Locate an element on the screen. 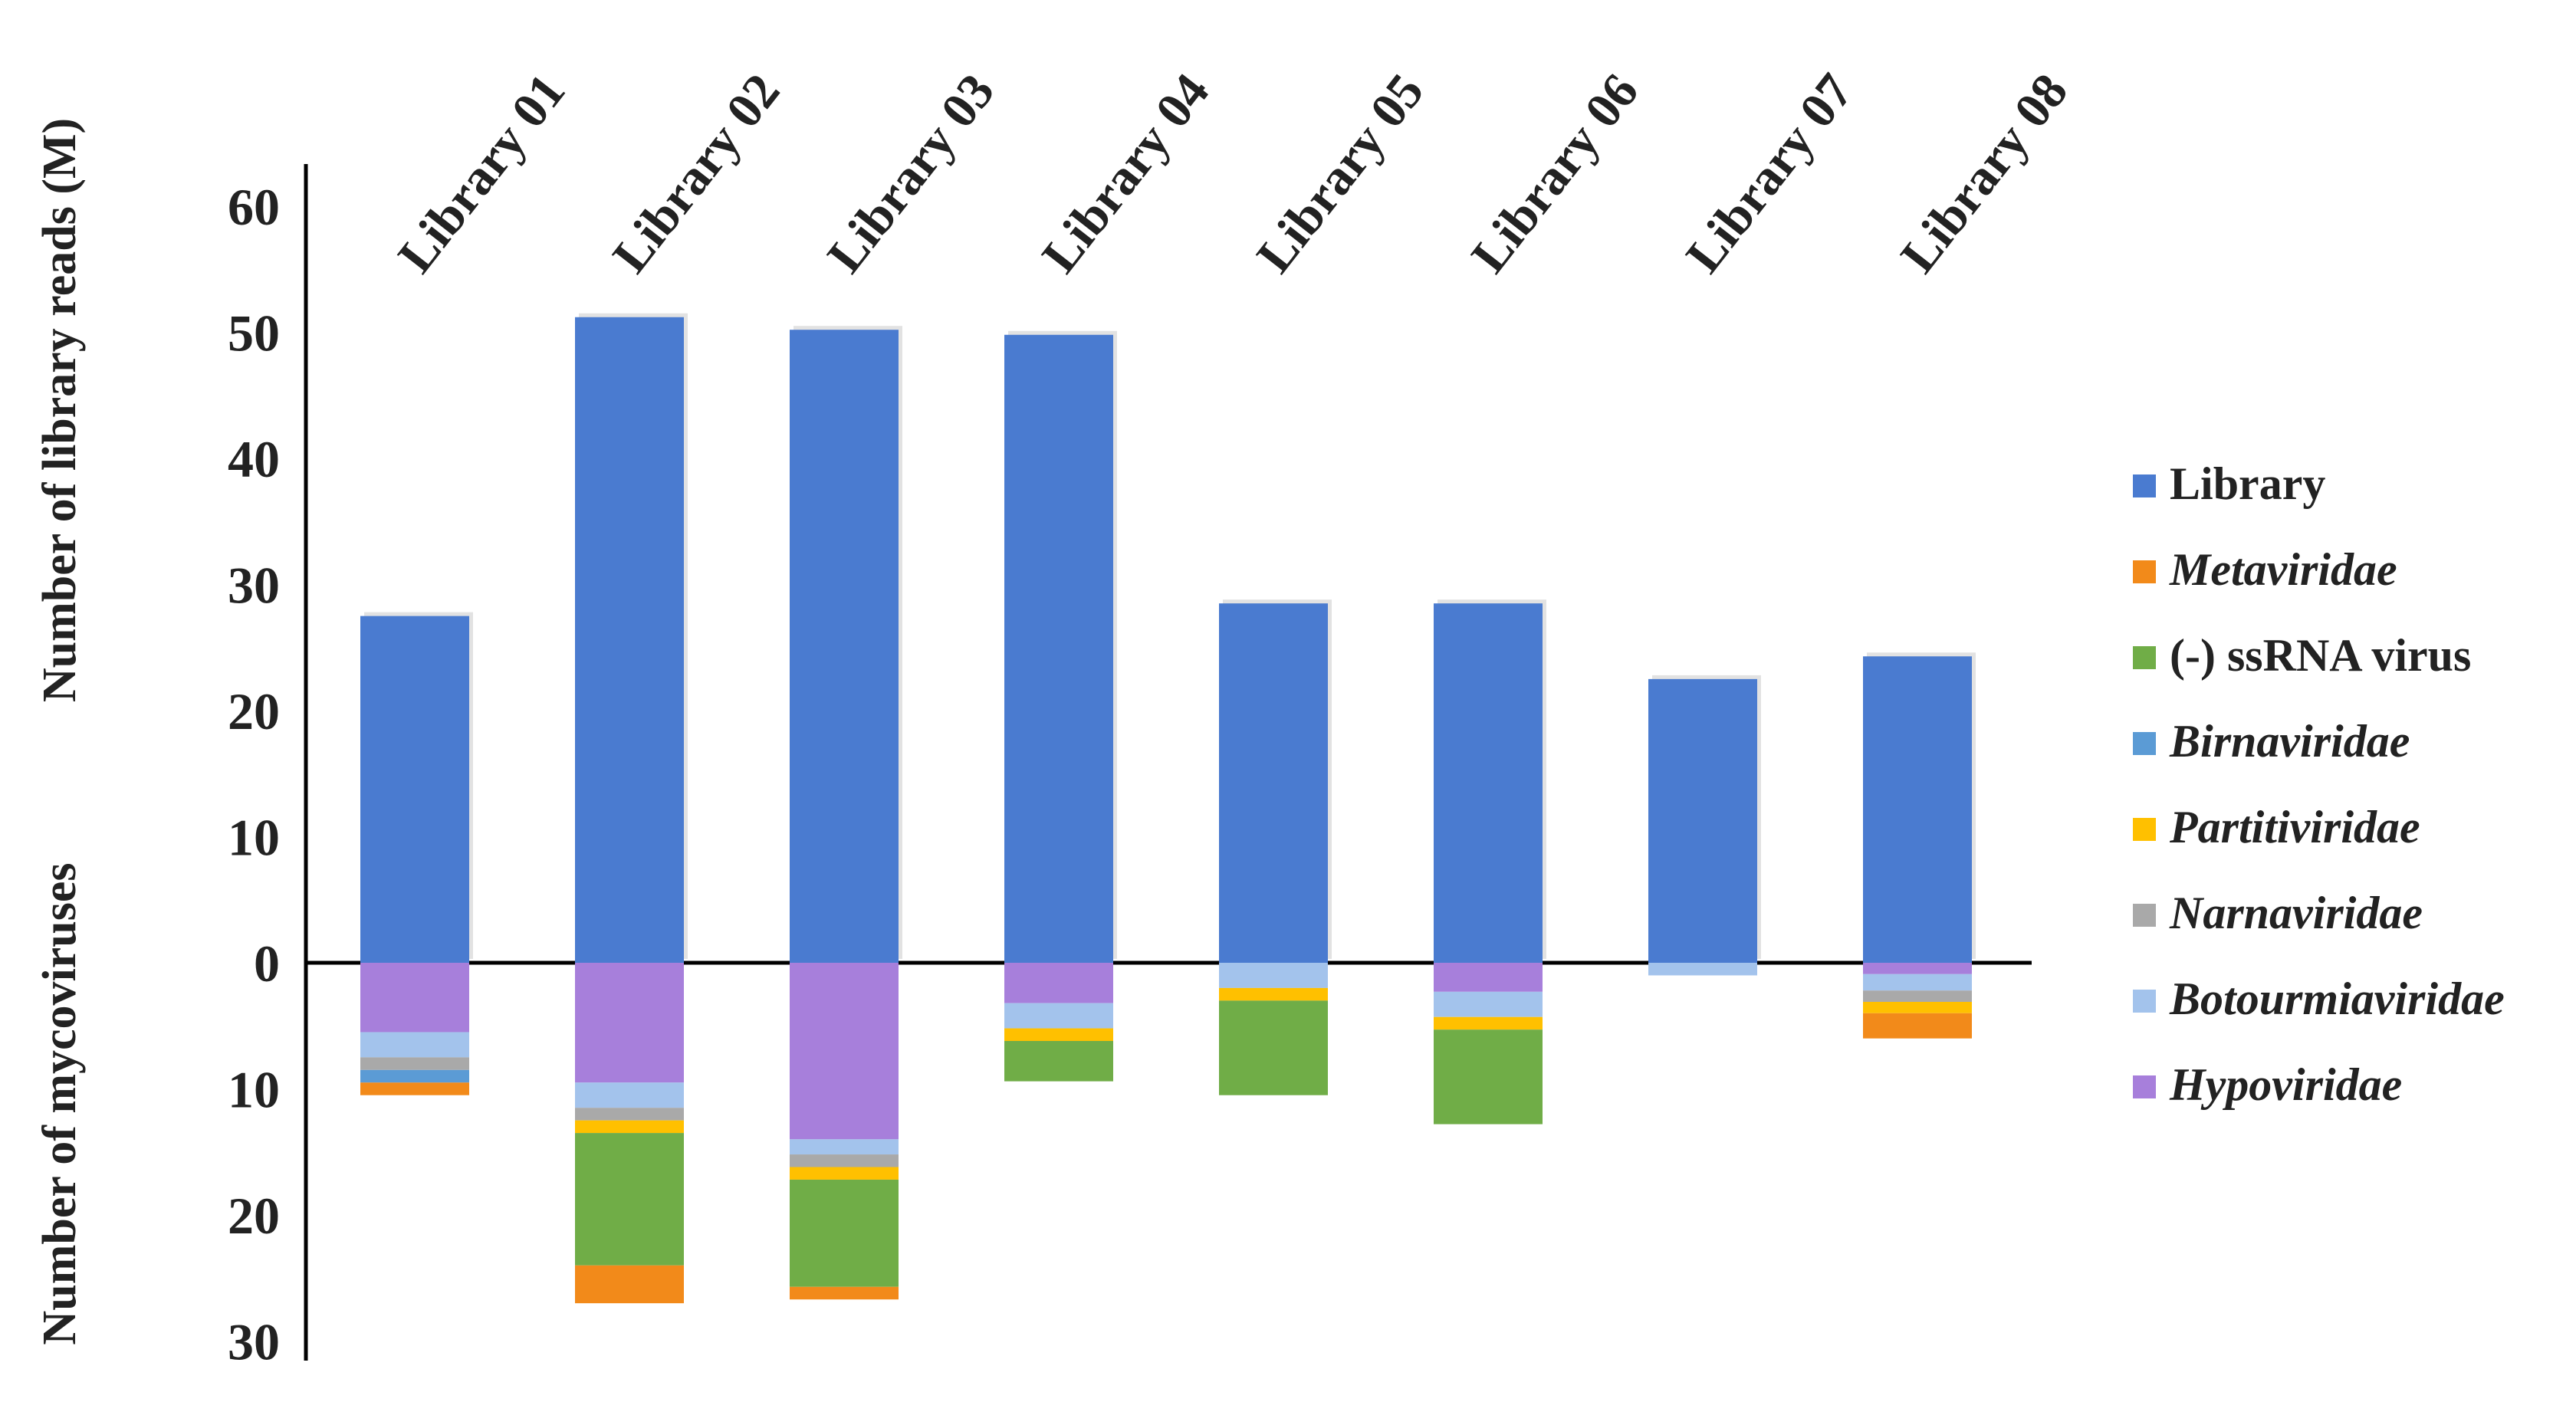 The height and width of the screenshot is (1425, 2576). category-label: Library 05 is located at coordinates (1340, 173).